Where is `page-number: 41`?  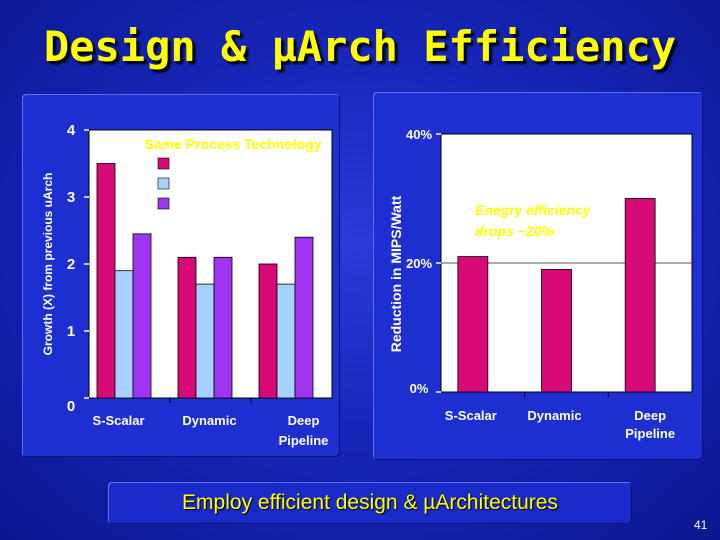 page-number: 41 is located at coordinates (701, 525).